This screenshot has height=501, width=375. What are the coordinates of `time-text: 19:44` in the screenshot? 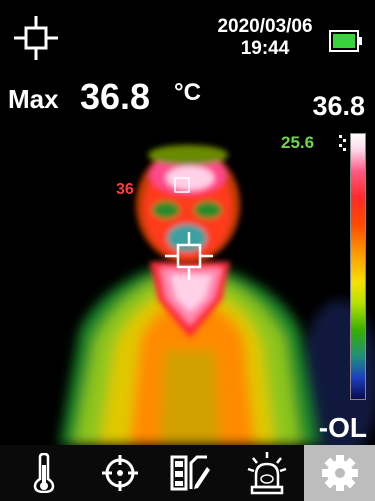 It's located at (265, 48).